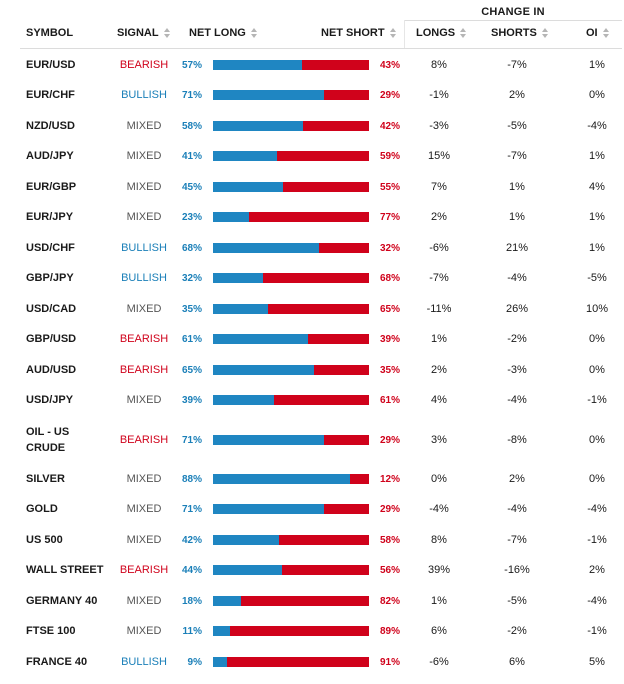 The image size is (624, 684). What do you see at coordinates (144, 570) in the screenshot?
I see `signal-badge: BEARISH` at bounding box center [144, 570].